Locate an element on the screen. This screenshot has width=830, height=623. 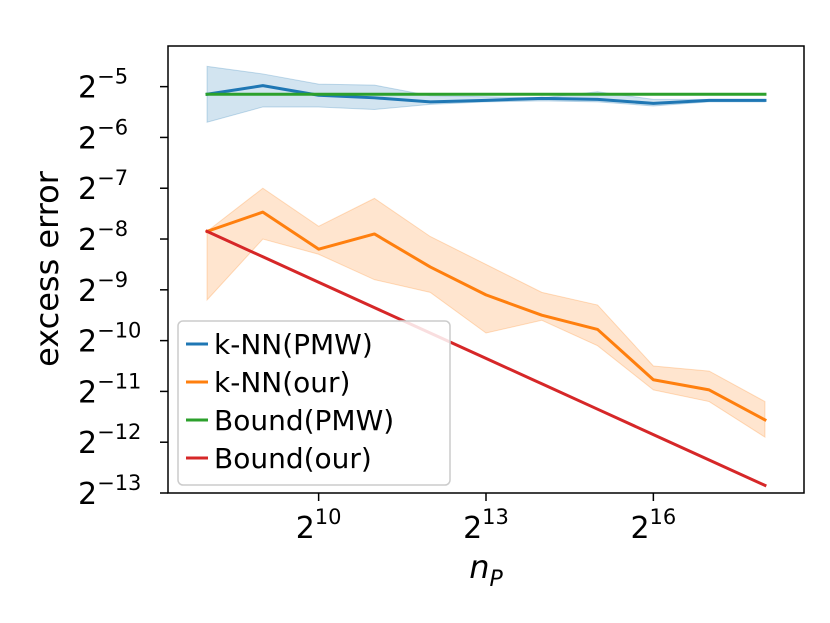
legend-label-k-nn-pmw: k-NN(PMW) is located at coordinates (293, 344).